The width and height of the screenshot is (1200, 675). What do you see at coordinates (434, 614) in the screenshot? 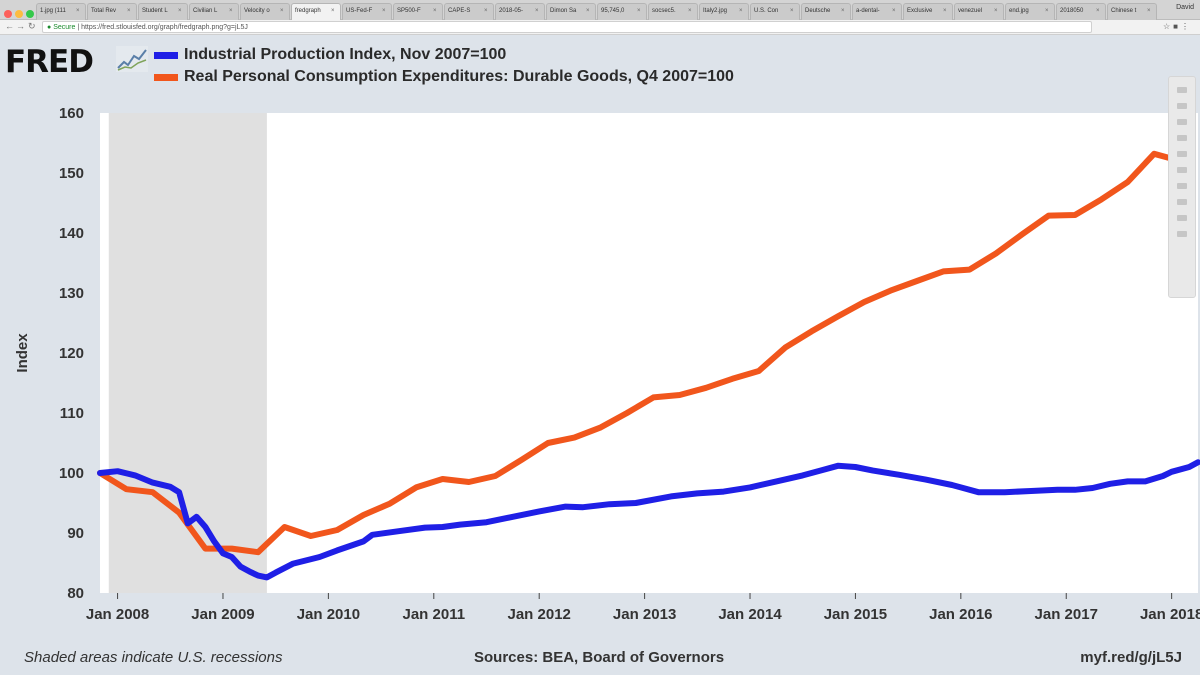
I see `x-tick-label: Jan 2011` at bounding box center [434, 614].